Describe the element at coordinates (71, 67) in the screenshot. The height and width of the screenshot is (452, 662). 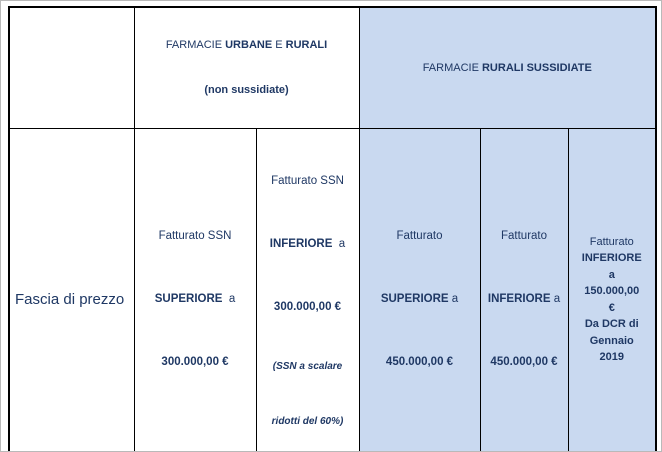
I see `corner-empty-cell` at that location.